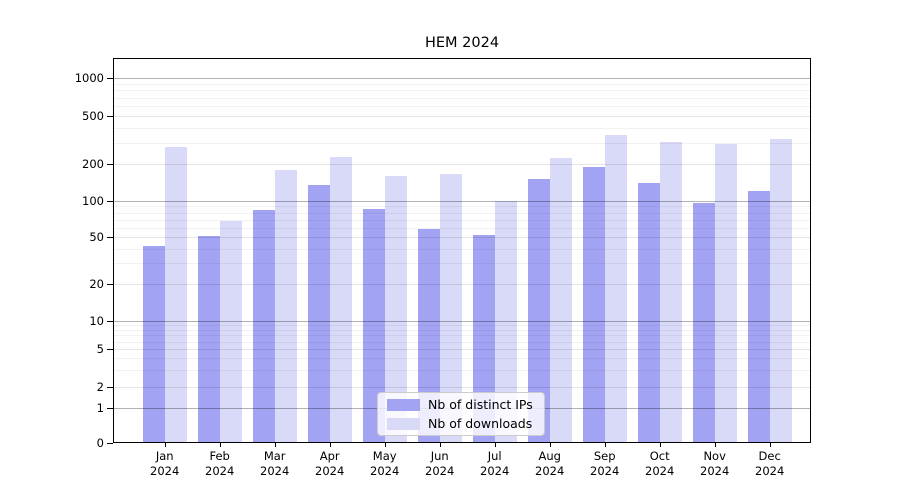  I want to click on x-tick-label: May 2024, so click(385, 463).